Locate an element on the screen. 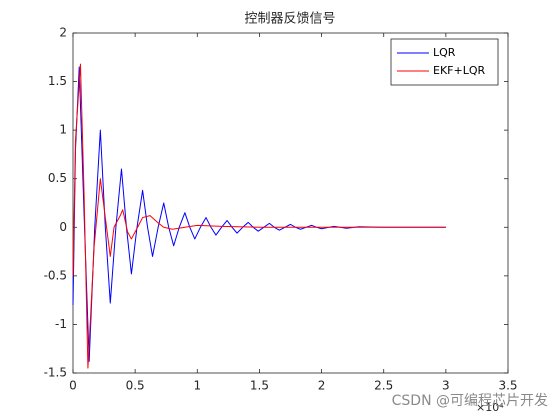  legend-label: EKF+LQR is located at coordinates (459, 70).